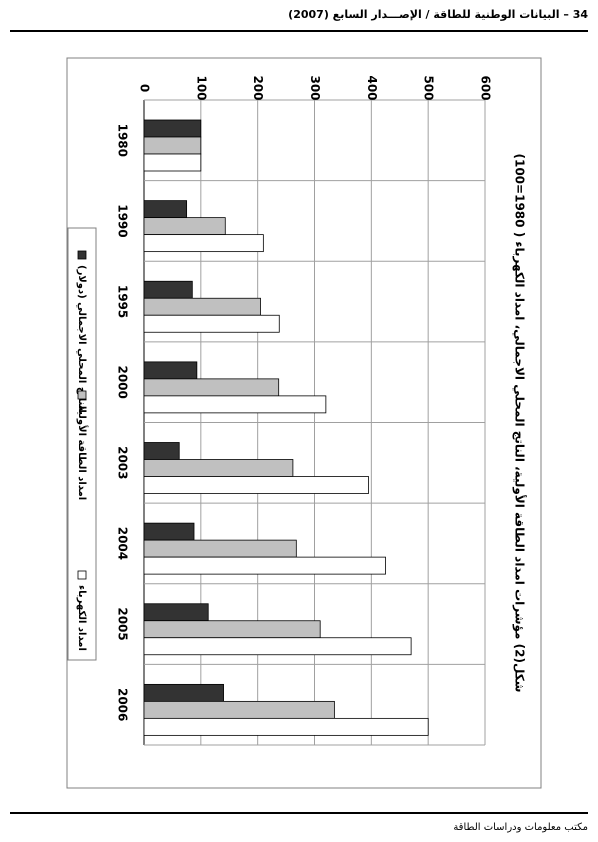 The image size is (598, 842). I want to click on category-label-1980: 1980, so click(123, 140).